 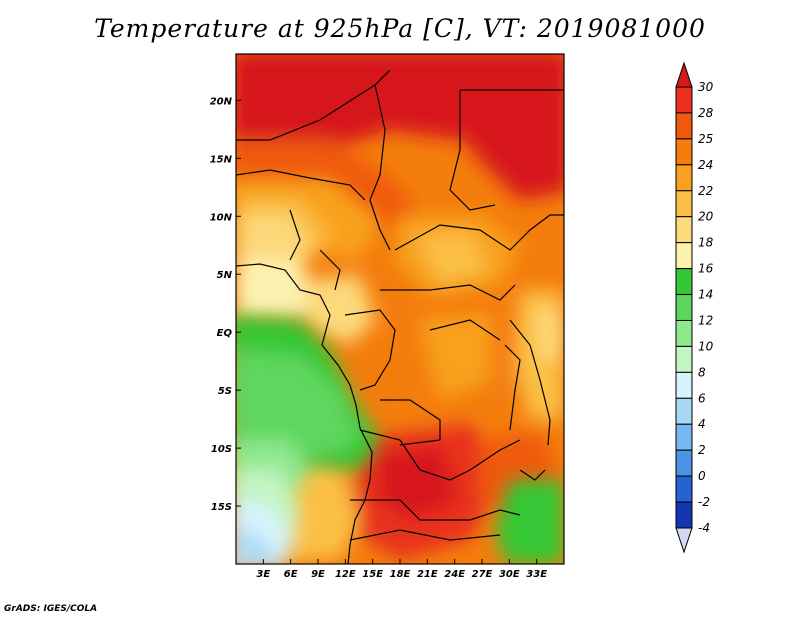 I want to click on colorbar-label: 4, so click(x=702, y=424).